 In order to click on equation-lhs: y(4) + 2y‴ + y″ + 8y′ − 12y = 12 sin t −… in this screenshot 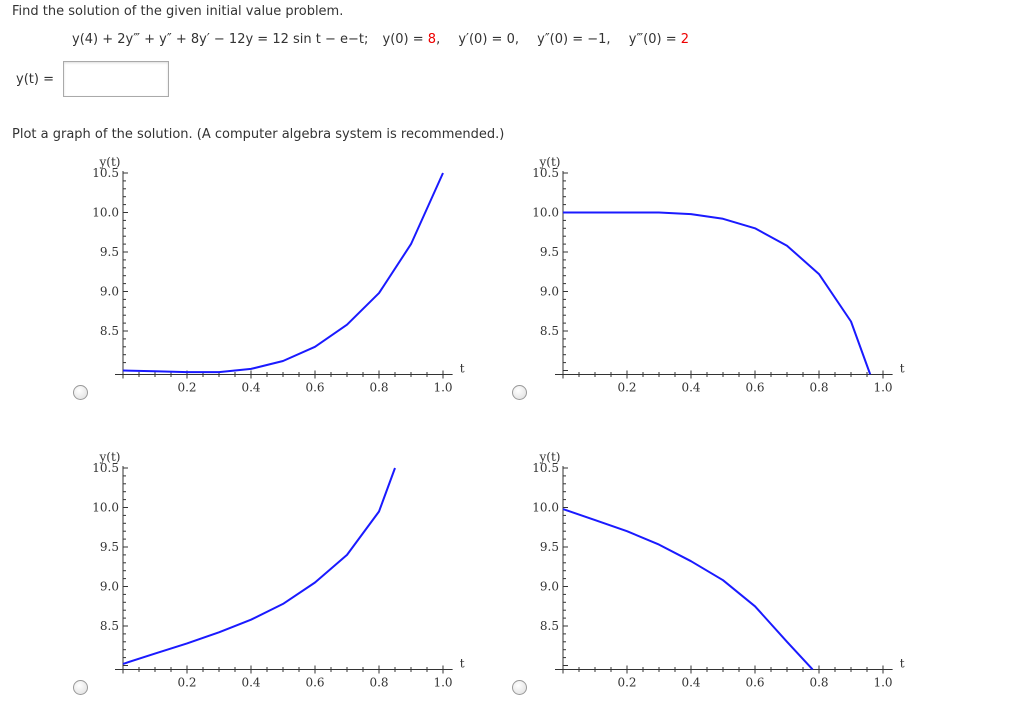, I will do `click(220, 39)`.